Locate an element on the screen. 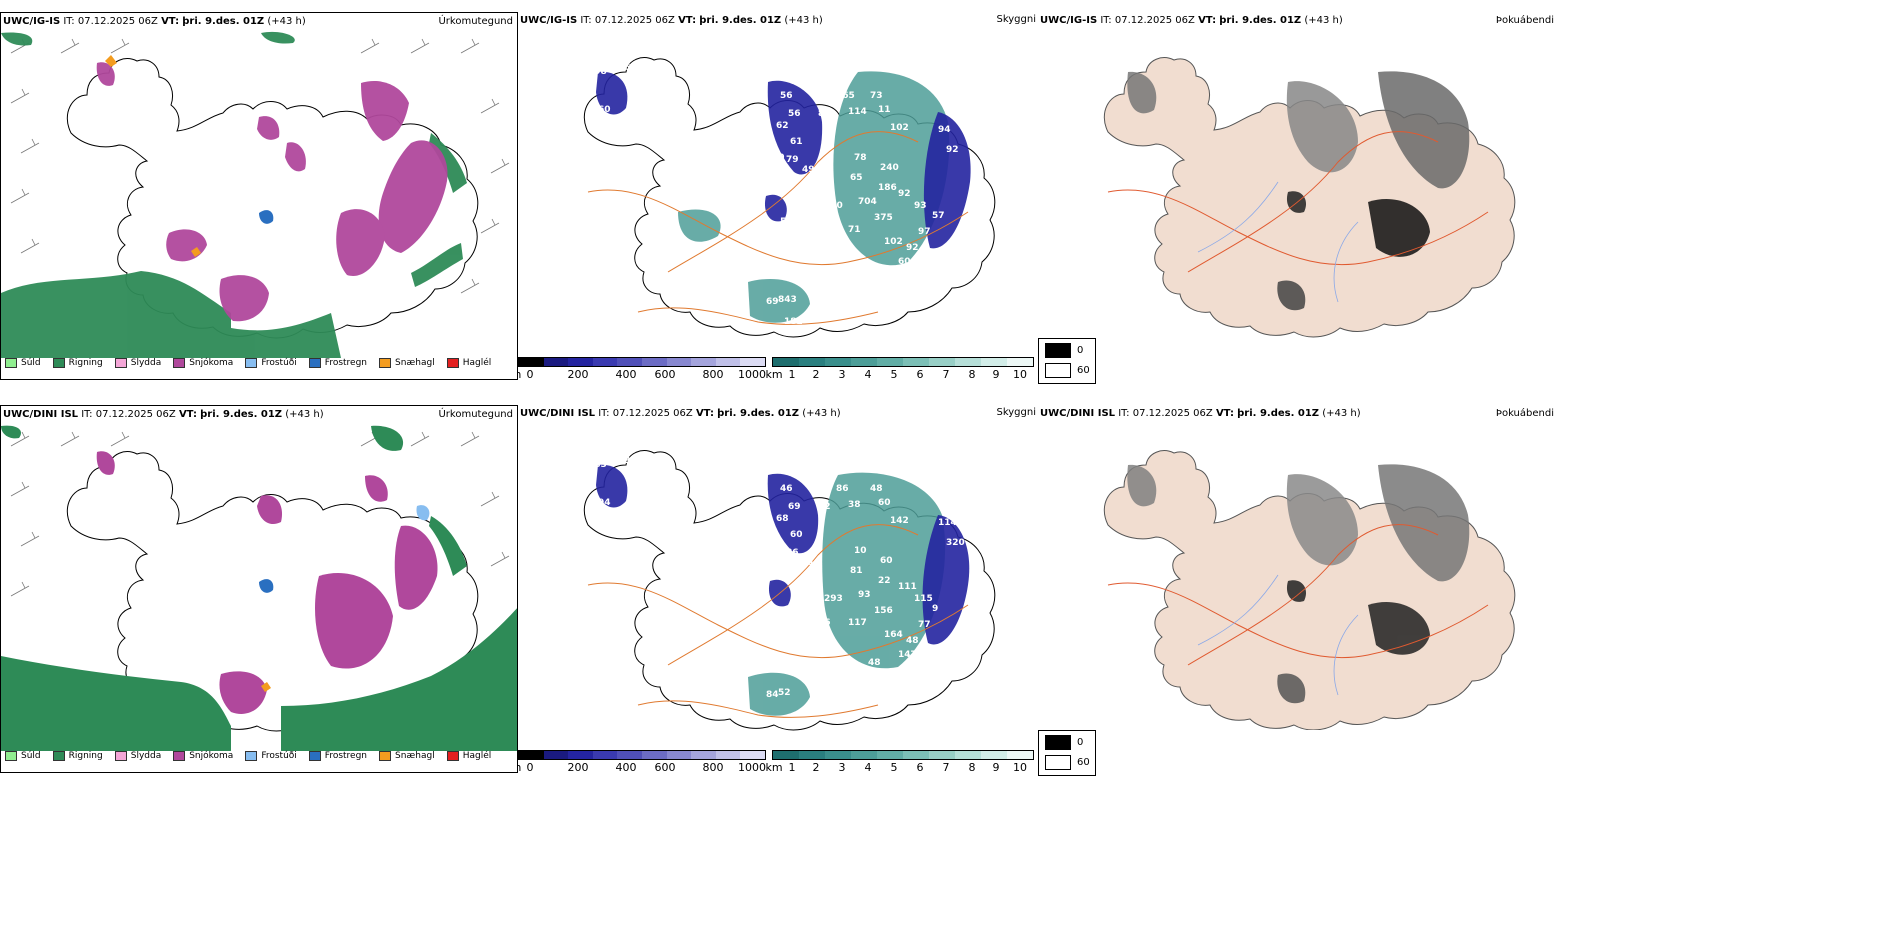 The width and height of the screenshot is (1900, 950). ceiling-value-label: 56 is located at coordinates (794, 114).